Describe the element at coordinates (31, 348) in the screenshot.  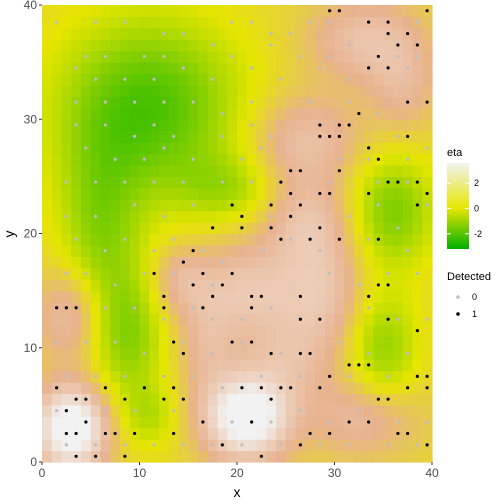
I see `y-tick-label: 10` at that location.